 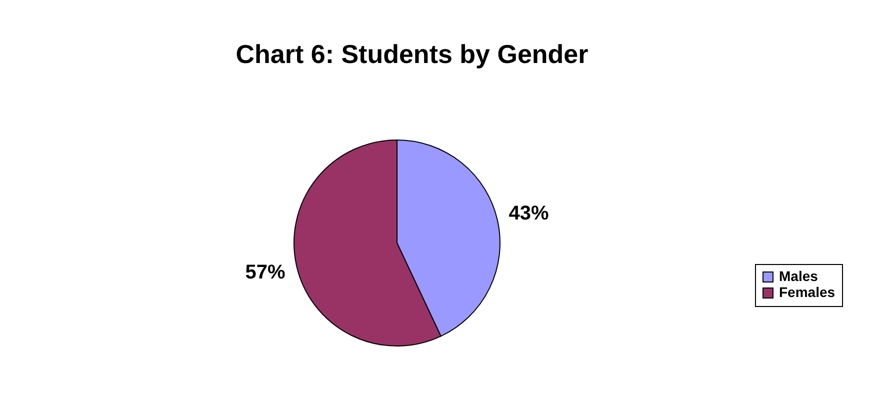 I want to click on data-label: 43%, so click(x=528, y=213).